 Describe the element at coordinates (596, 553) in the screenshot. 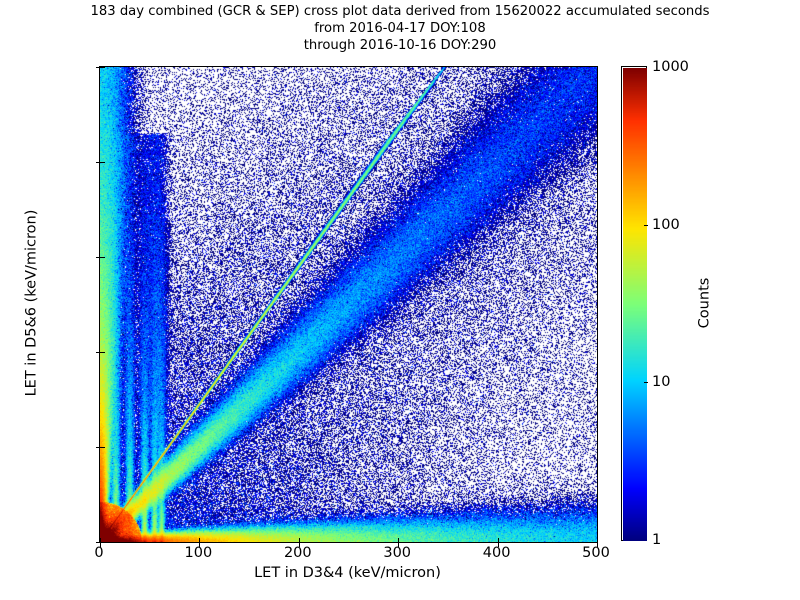

I see `x-tick-label-500: 500` at that location.